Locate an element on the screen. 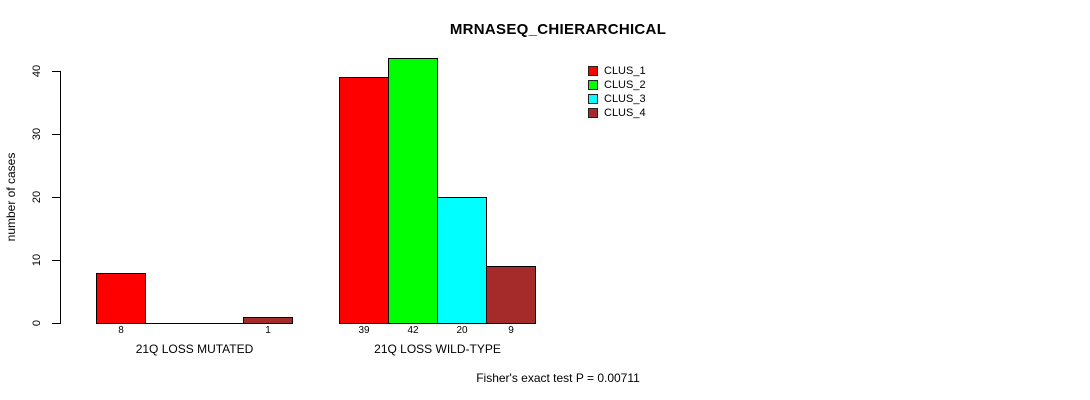 The height and width of the screenshot is (400, 1090). y-axis-tick-label: 40 is located at coordinates (37, 71).